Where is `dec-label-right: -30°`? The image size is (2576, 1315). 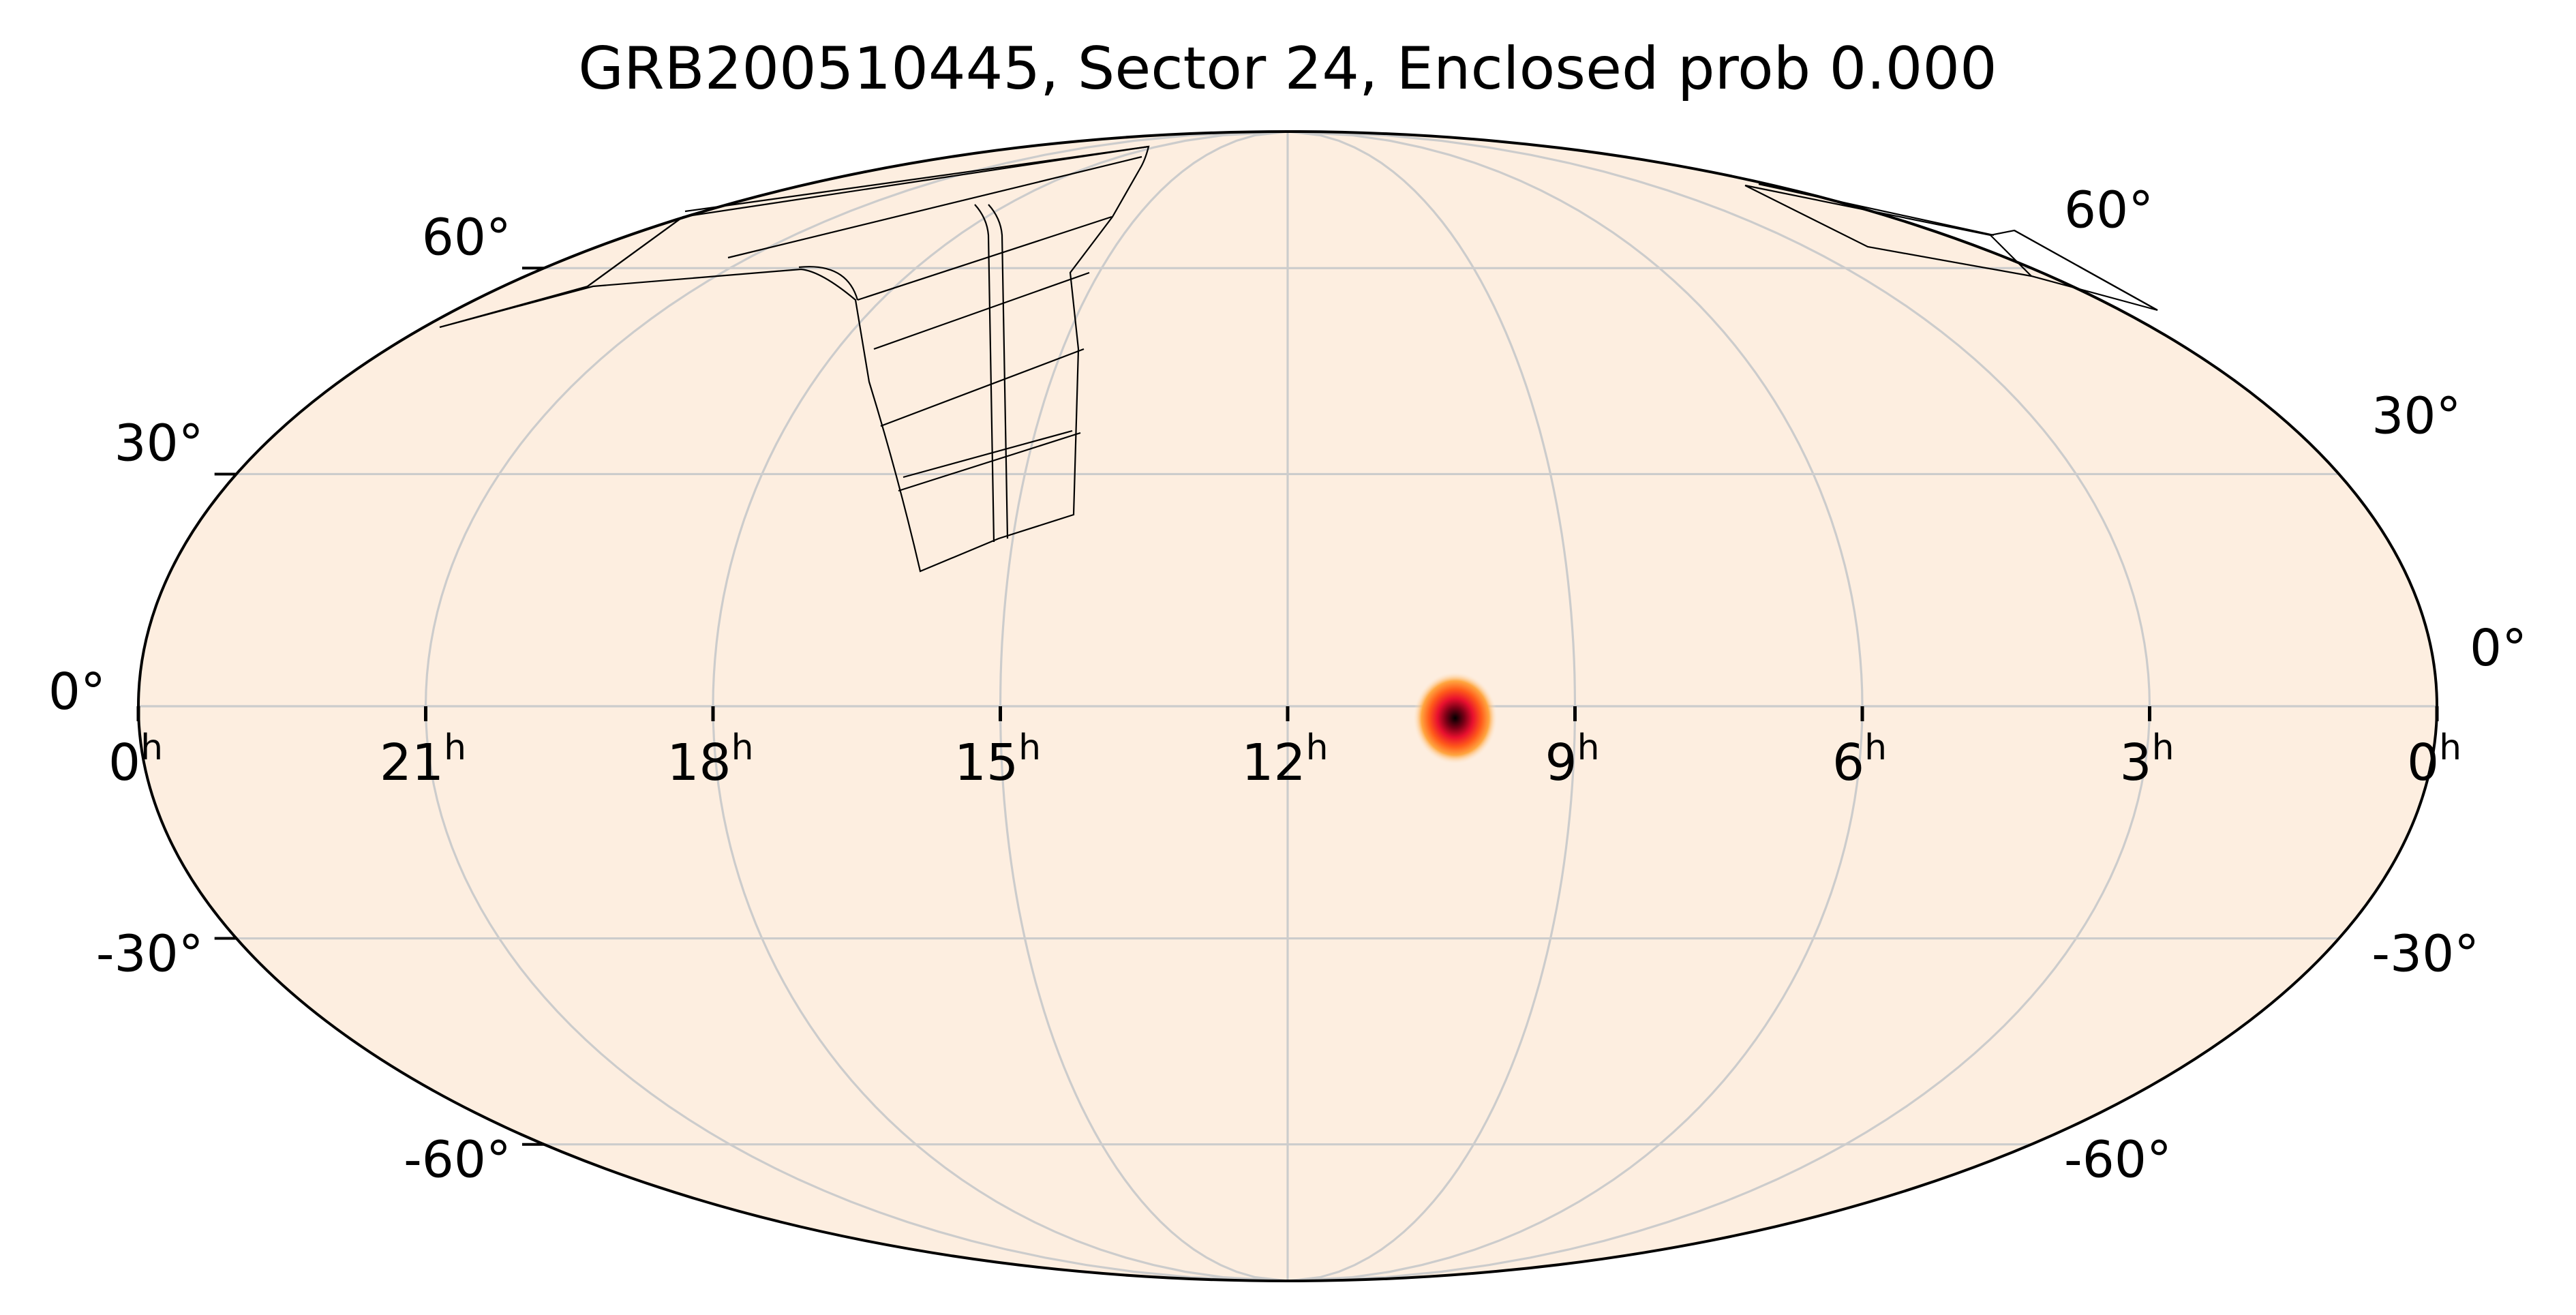 dec-label-right: -30° is located at coordinates (2425, 954).